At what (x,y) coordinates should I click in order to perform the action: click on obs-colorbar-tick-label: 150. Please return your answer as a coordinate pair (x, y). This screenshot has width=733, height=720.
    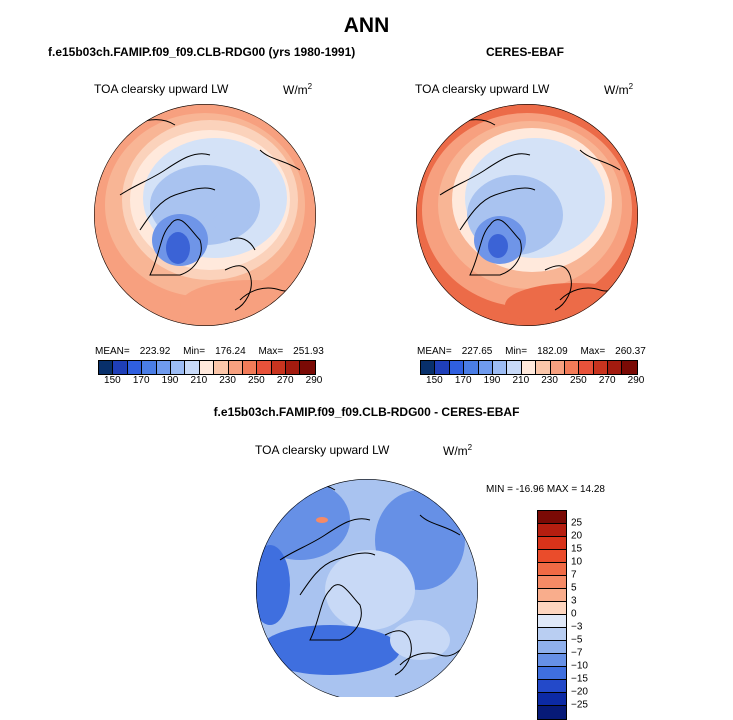
    Looking at the image, I should click on (434, 380).